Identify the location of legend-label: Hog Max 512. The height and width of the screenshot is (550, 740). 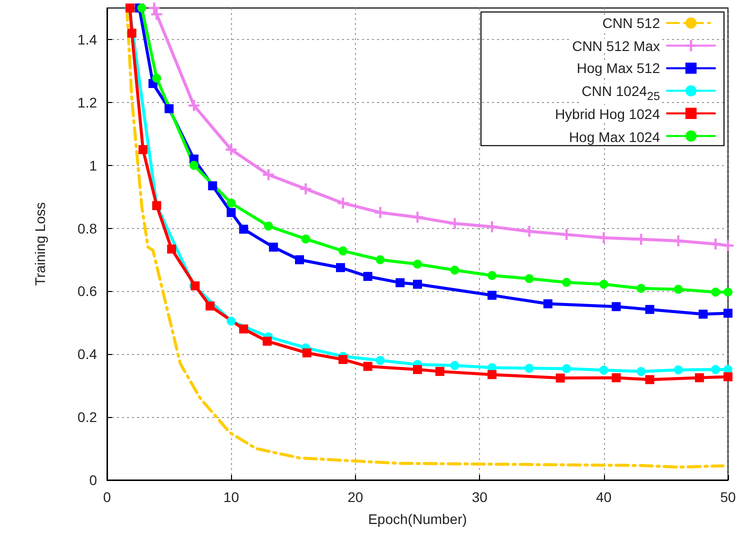
(618, 68).